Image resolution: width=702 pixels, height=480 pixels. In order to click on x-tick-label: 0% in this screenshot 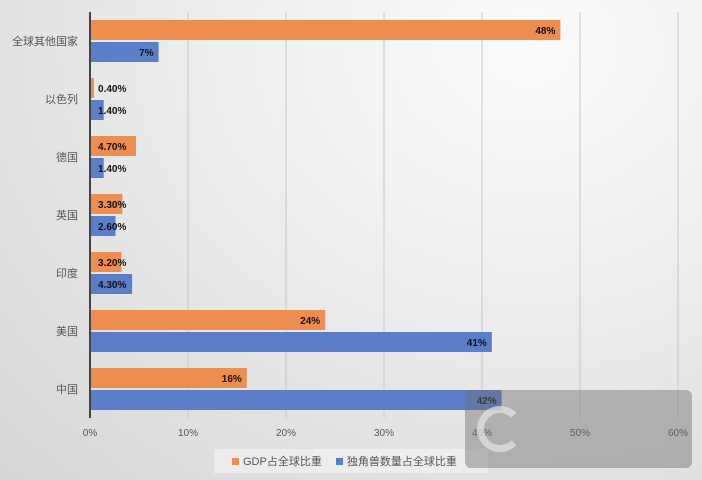, I will do `click(90, 433)`.